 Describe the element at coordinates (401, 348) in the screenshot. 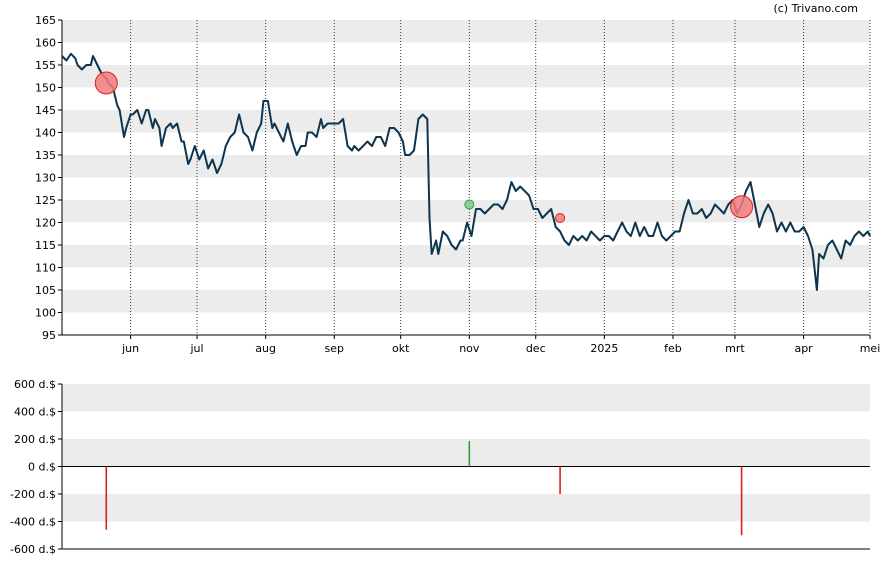

I see `x-tick-label: okt` at that location.